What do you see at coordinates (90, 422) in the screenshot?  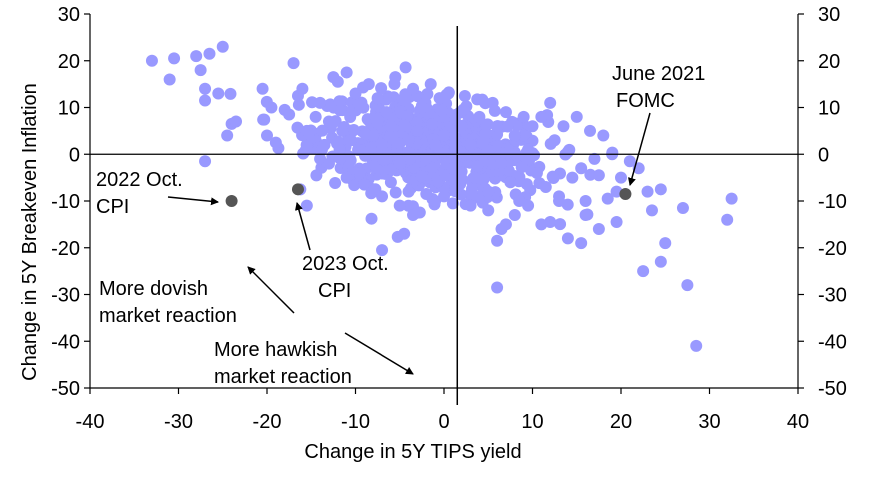 I see `x-tick-label: -40` at bounding box center [90, 422].